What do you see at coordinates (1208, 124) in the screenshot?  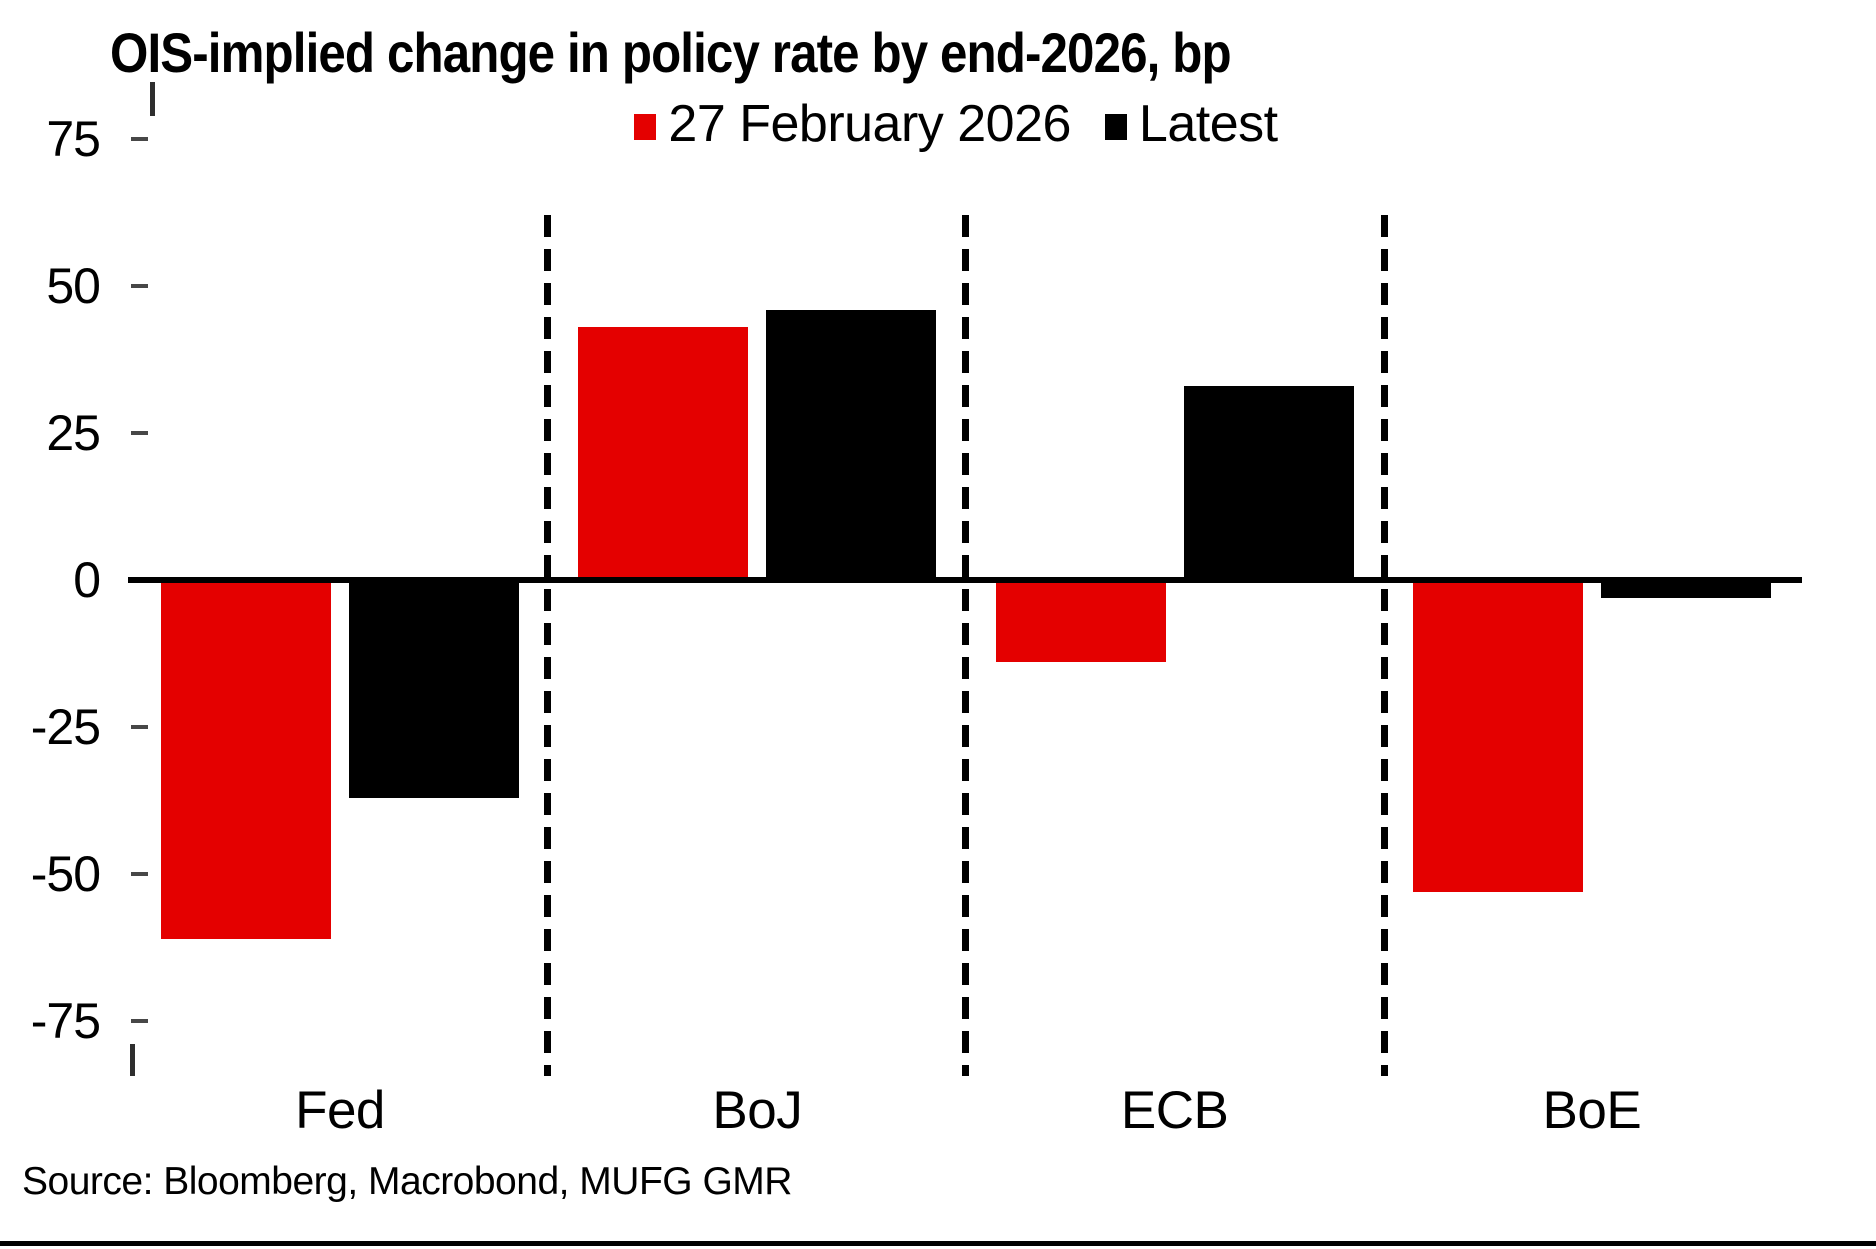 I see `legend-label-latest: Latest` at bounding box center [1208, 124].